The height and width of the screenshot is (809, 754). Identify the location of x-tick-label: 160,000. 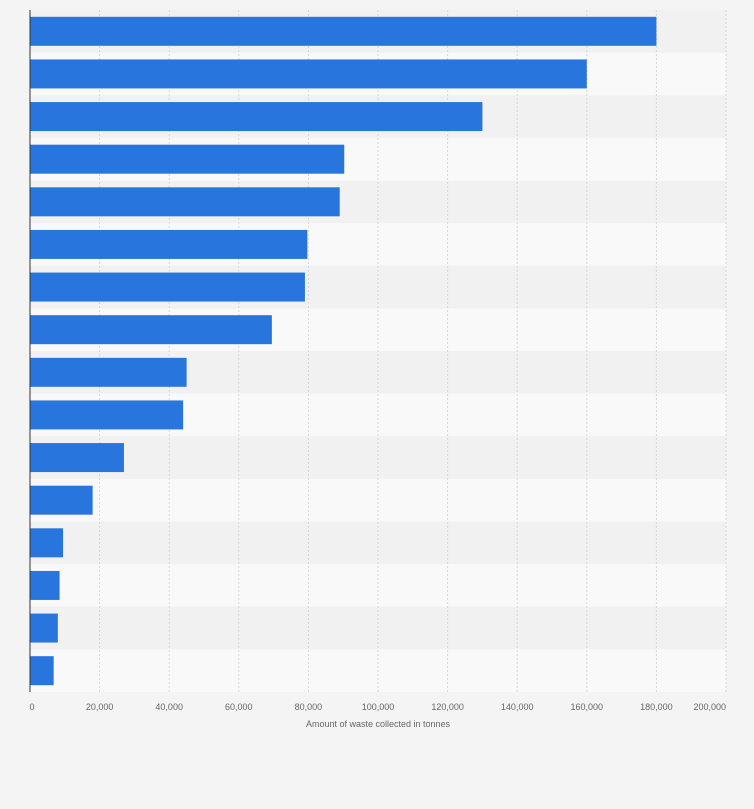
(587, 707).